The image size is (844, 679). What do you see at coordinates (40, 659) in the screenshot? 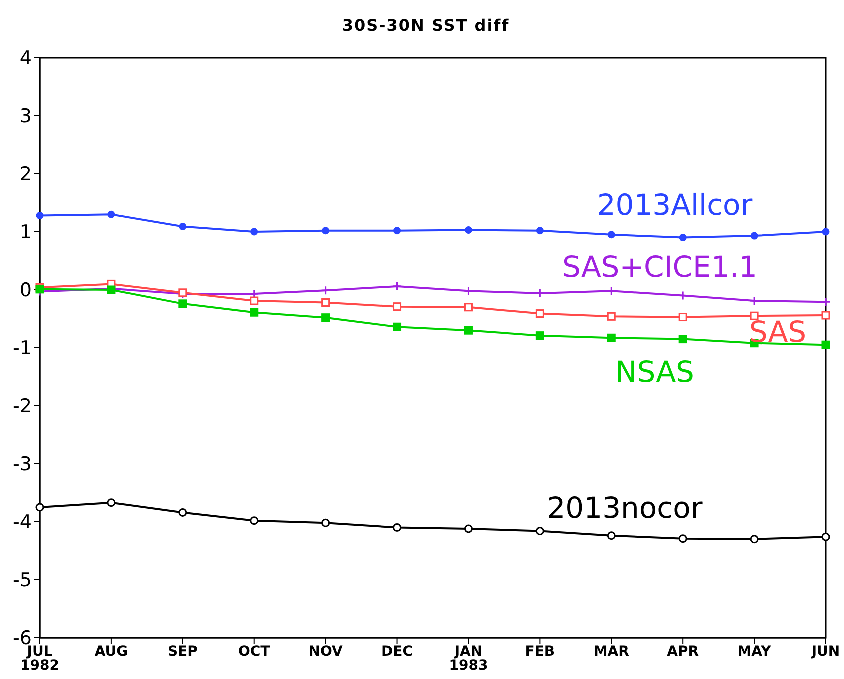
I see `x-tick-label: JUL 1982` at bounding box center [40, 659].